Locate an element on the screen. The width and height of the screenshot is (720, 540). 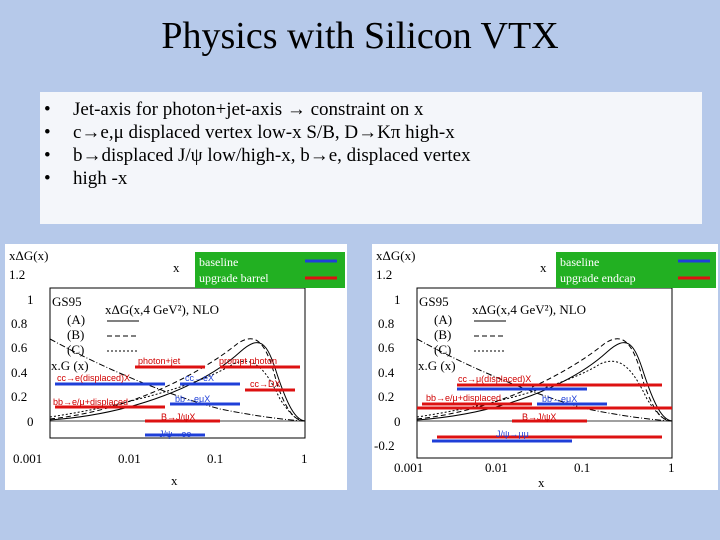
left-ytick-0.2: 0.2 is located at coordinates (19, 396).